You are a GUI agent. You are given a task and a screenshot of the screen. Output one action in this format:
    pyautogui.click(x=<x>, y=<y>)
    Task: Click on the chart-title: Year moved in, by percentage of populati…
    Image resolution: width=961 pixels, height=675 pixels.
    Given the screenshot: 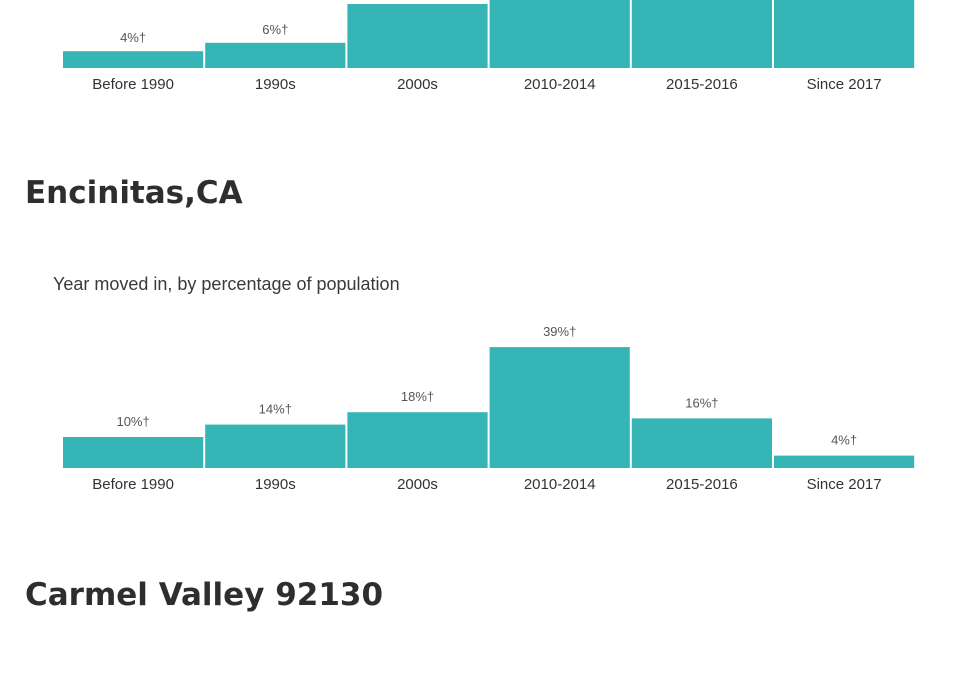 What is the action you would take?
    pyautogui.click(x=226, y=284)
    